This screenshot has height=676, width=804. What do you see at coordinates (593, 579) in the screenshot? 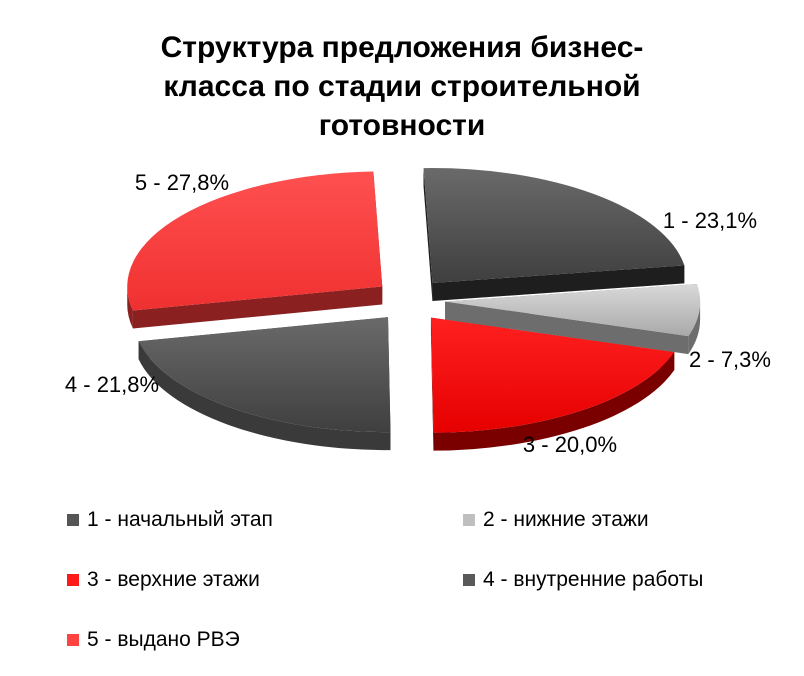
I see `legend-label-4: 4 - внутренние работы` at bounding box center [593, 579].